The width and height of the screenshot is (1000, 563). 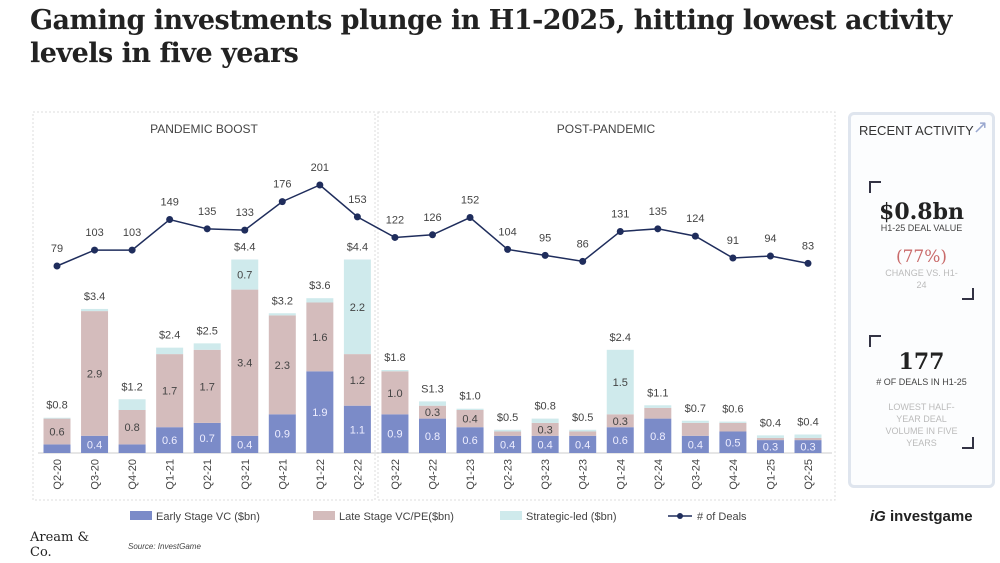 I want to click on category-label: Q4-20, so click(x=133, y=474).